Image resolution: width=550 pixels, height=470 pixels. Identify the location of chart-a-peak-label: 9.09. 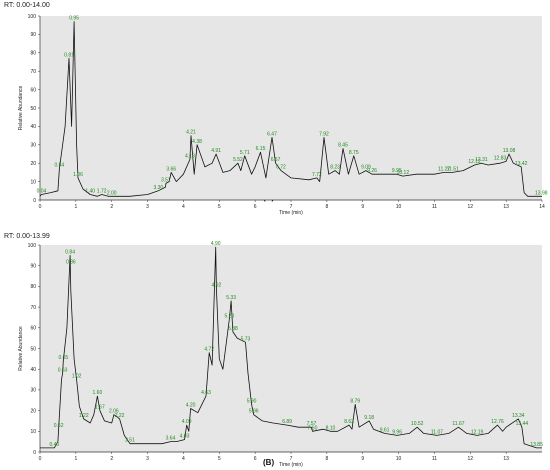
(366, 168).